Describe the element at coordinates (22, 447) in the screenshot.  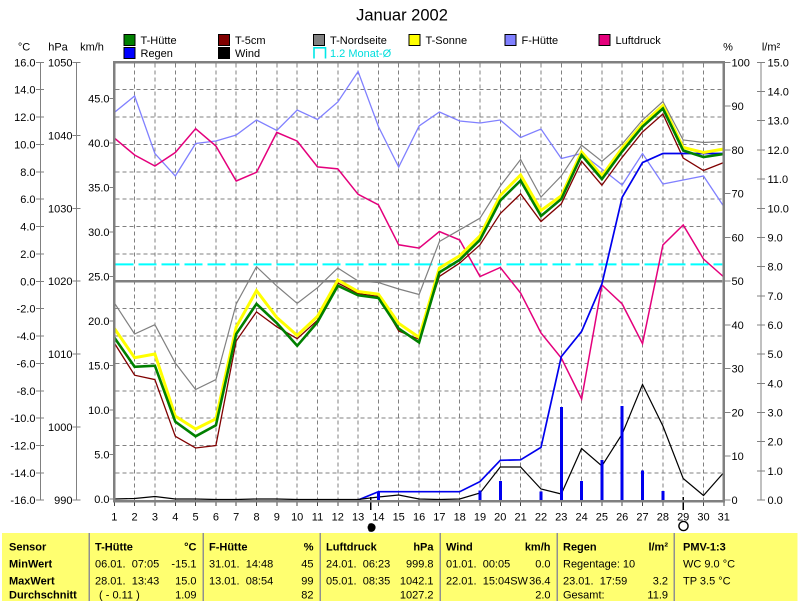
I see `svg-text: -12.0` at that location.